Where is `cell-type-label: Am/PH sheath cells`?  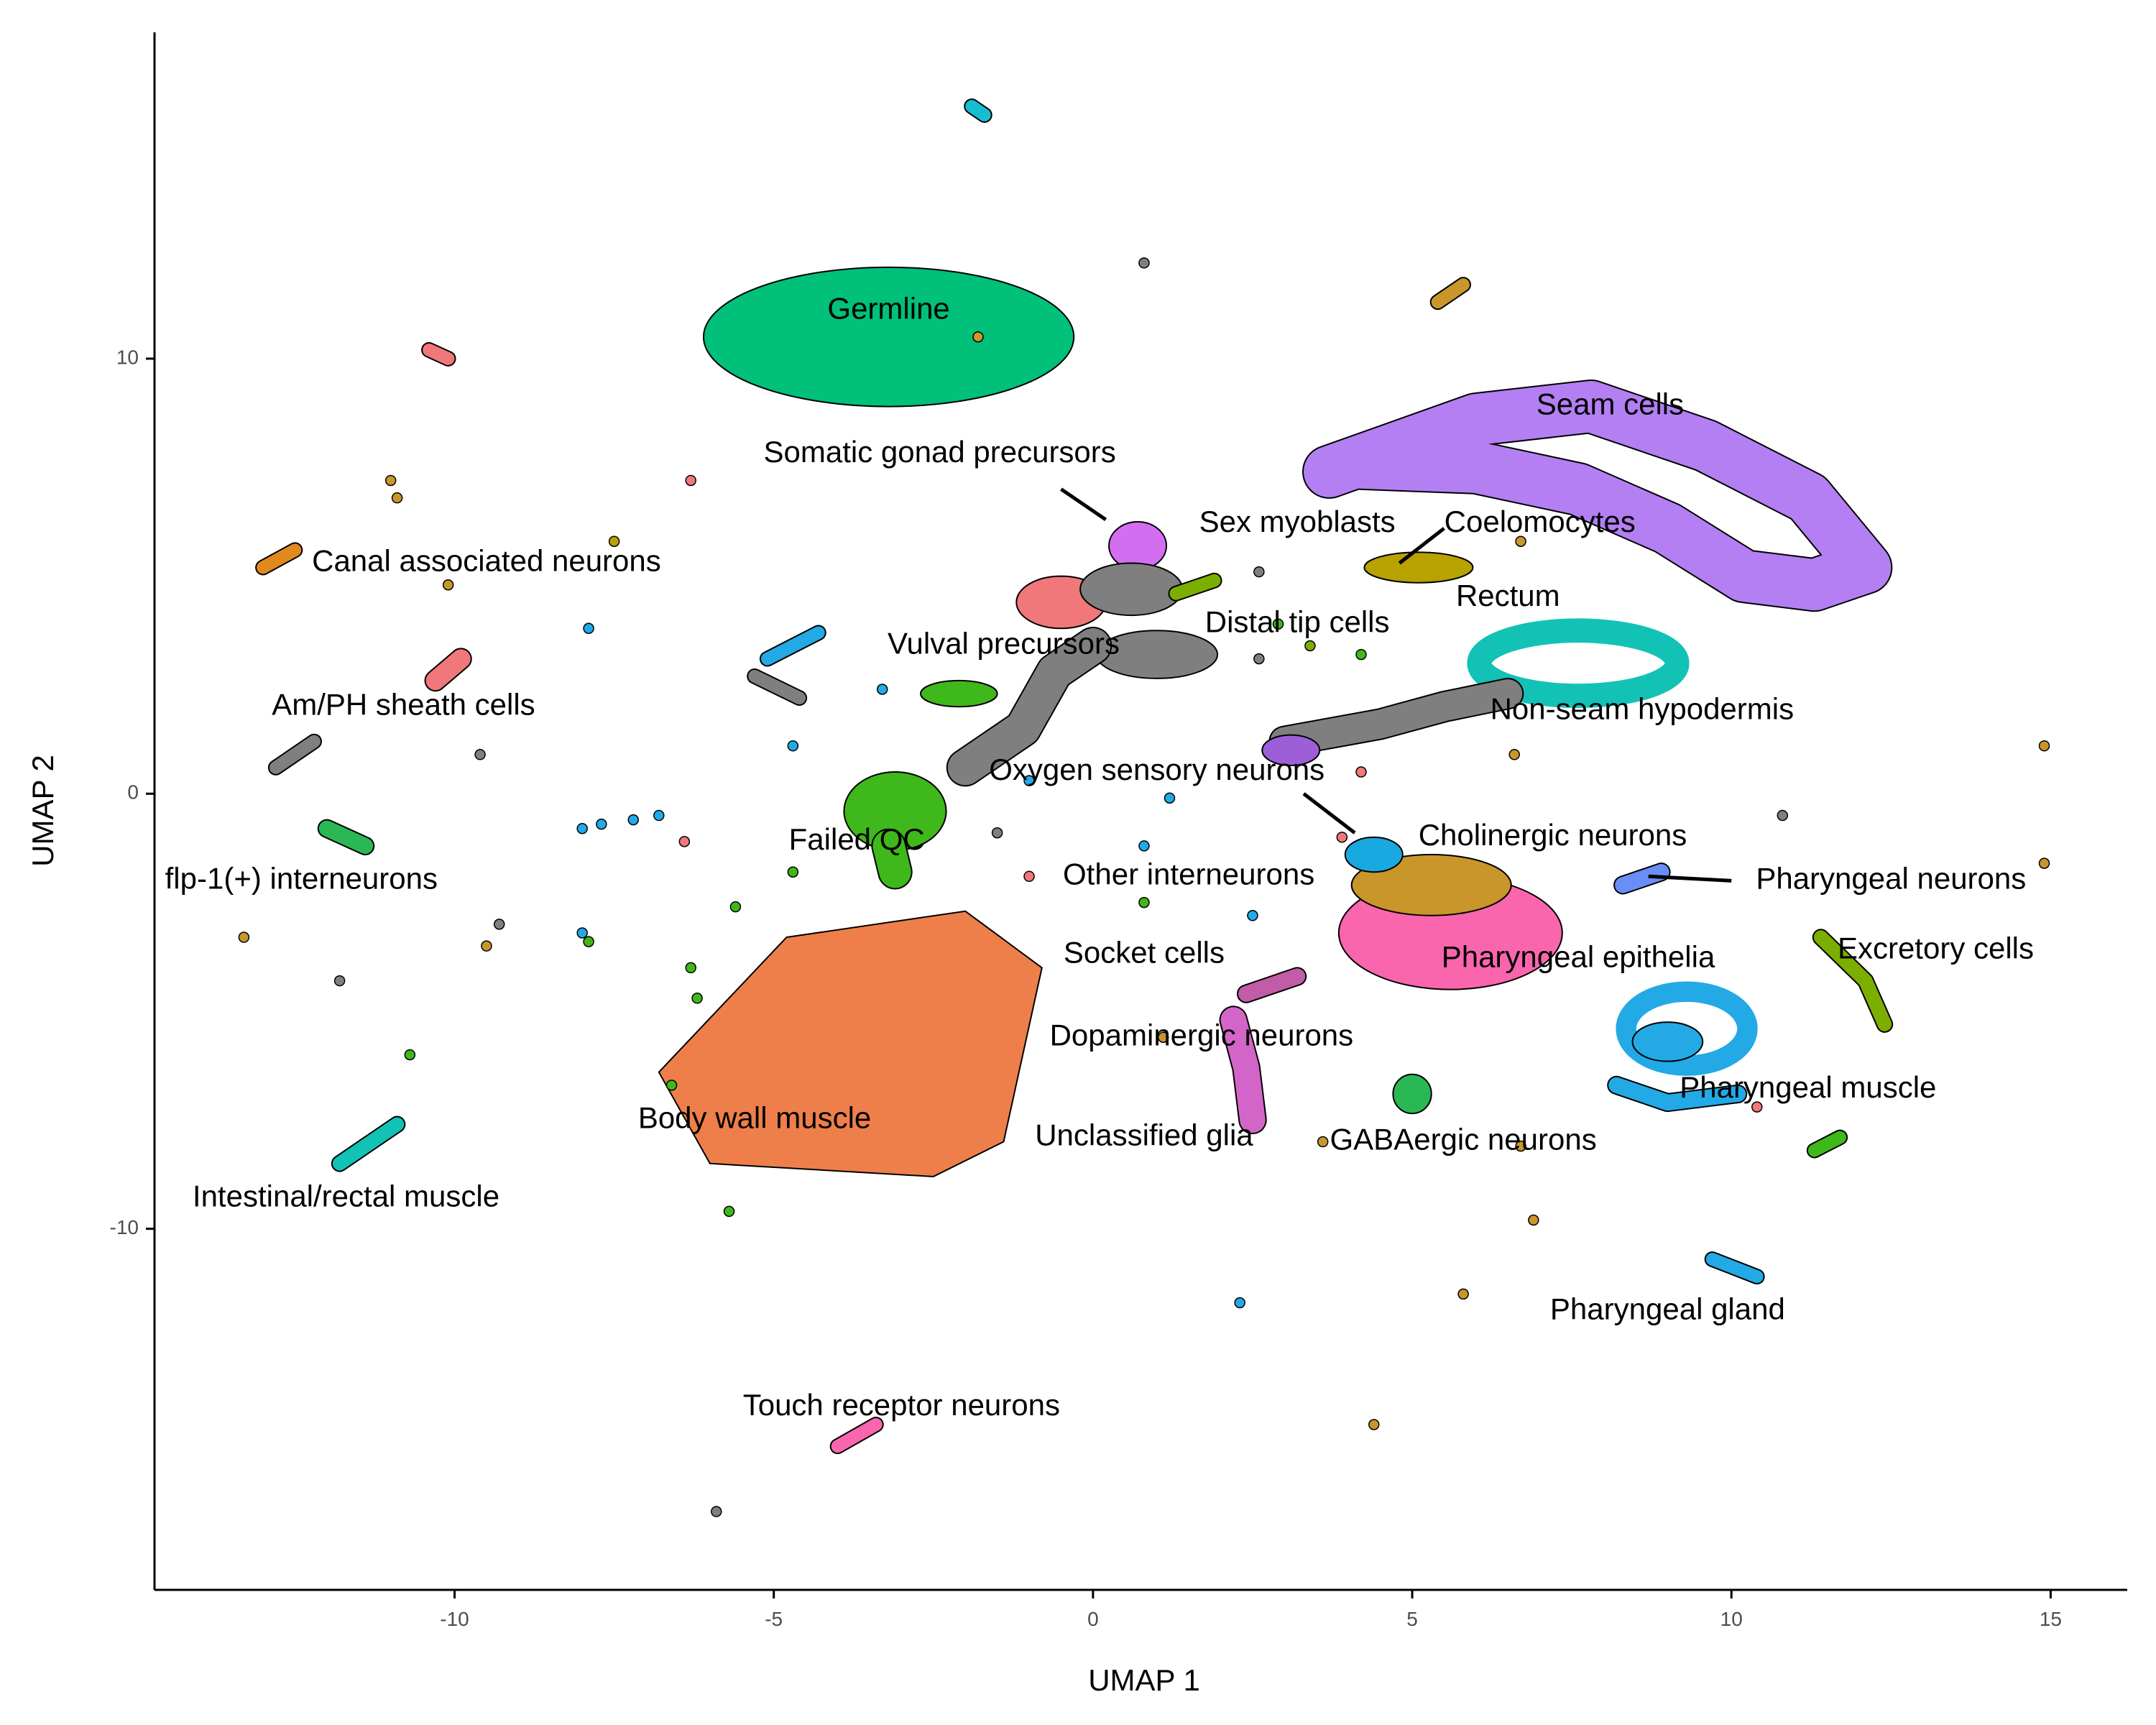
cell-type-label: Am/PH sheath cells is located at coordinates (404, 704).